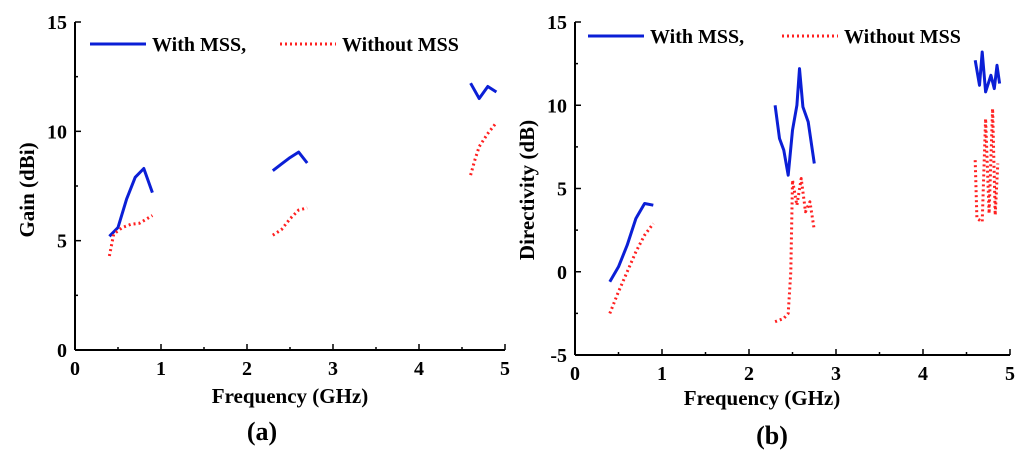  I want to click on panel-b-ylabel: Directivity (dB), so click(527, 190).